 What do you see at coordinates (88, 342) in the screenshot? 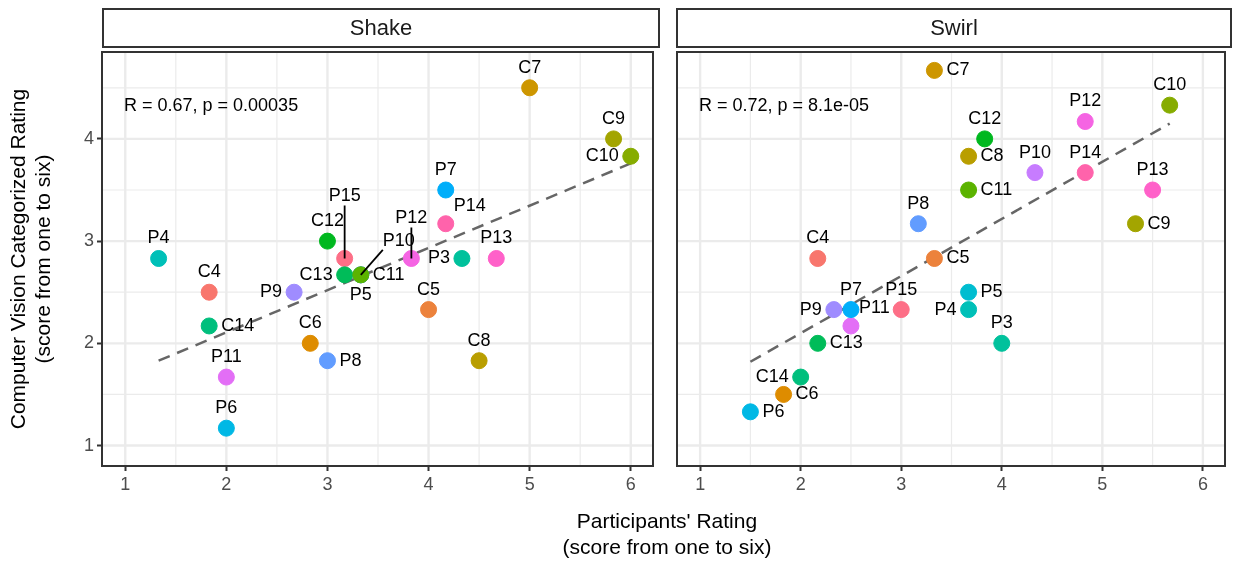
I see `y-tick-label: 2` at bounding box center [88, 342].